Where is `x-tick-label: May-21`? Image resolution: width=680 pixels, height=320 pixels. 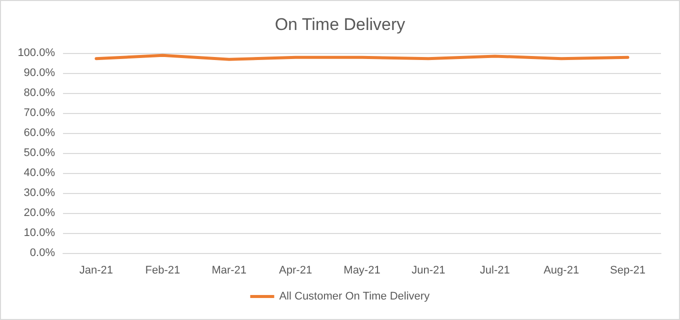 x-tick-label: May-21 is located at coordinates (362, 270).